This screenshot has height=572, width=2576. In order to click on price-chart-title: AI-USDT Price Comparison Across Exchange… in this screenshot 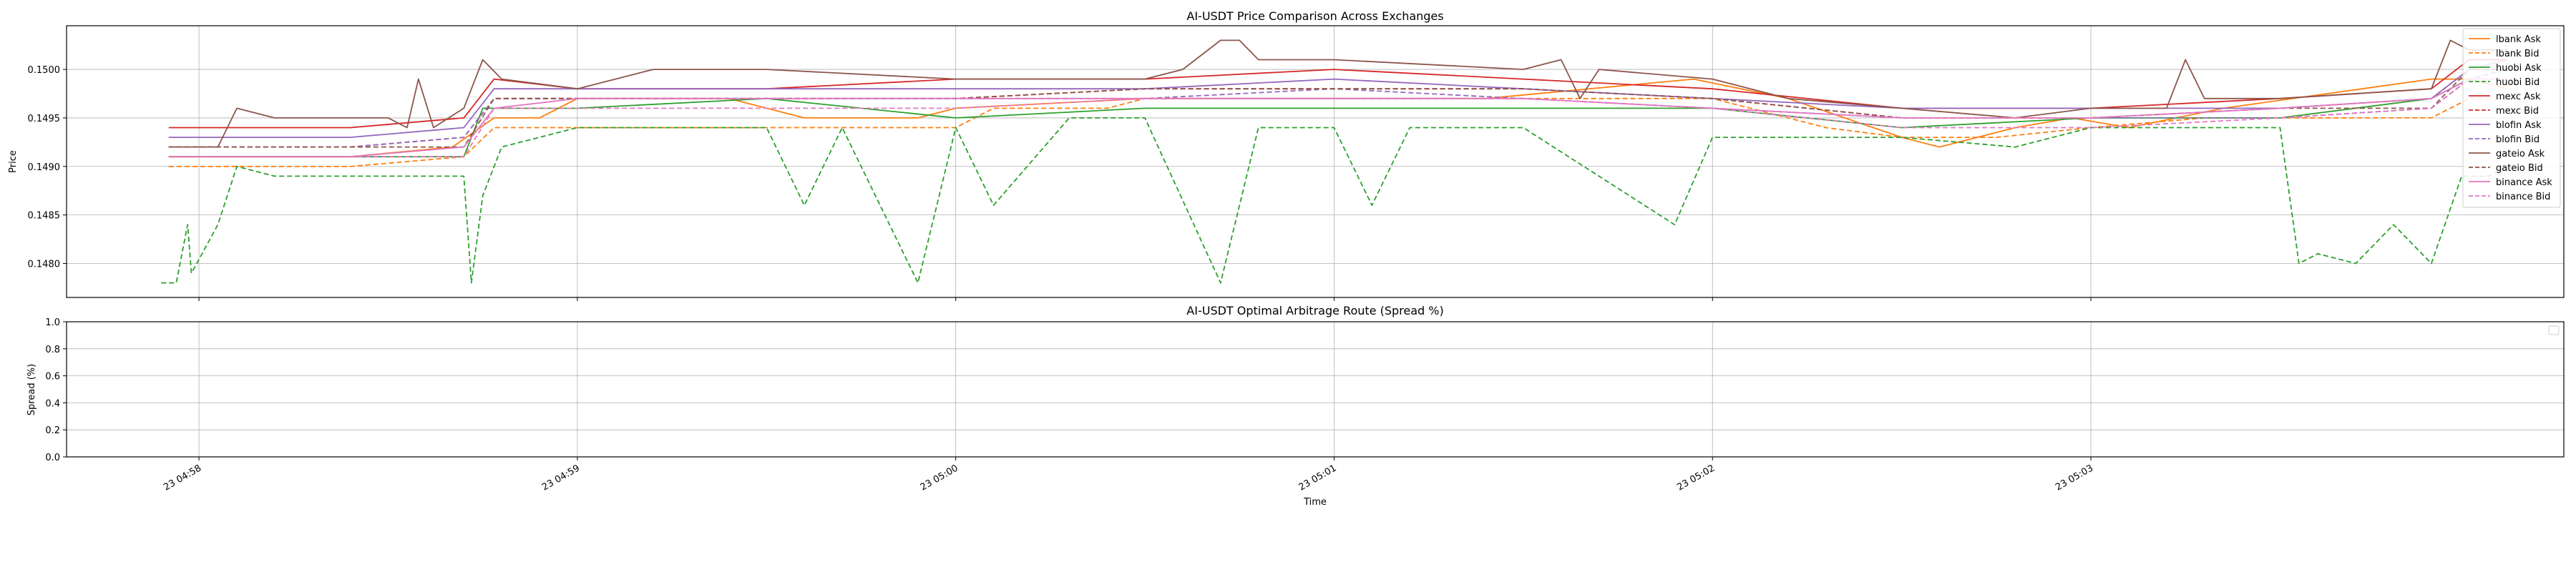, I will do `click(1314, 16)`.